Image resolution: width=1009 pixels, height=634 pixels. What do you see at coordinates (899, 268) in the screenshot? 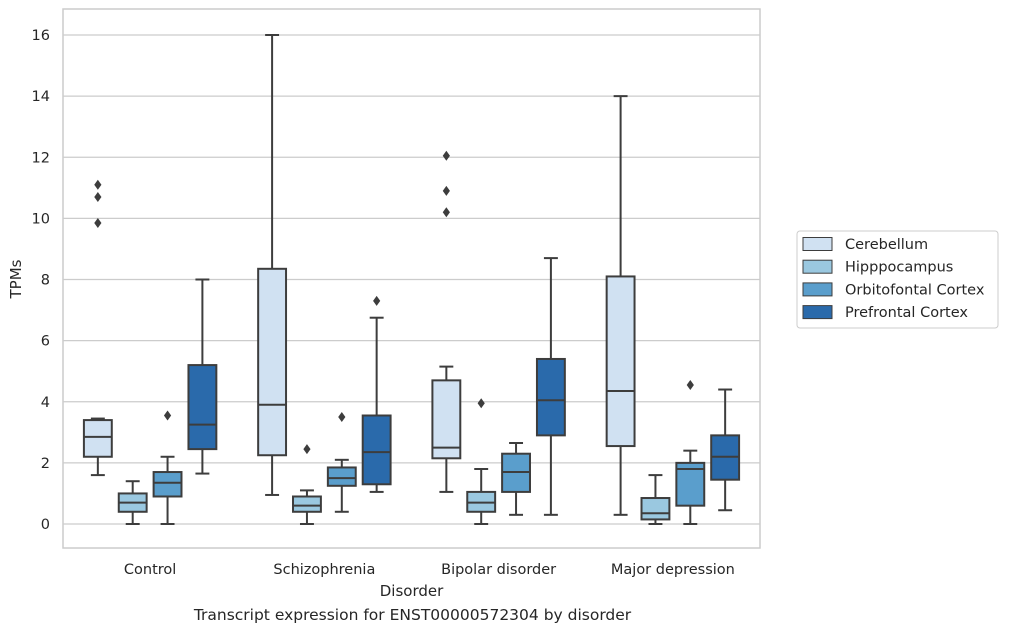
I see `legend-label: Hipppocampus` at bounding box center [899, 268].